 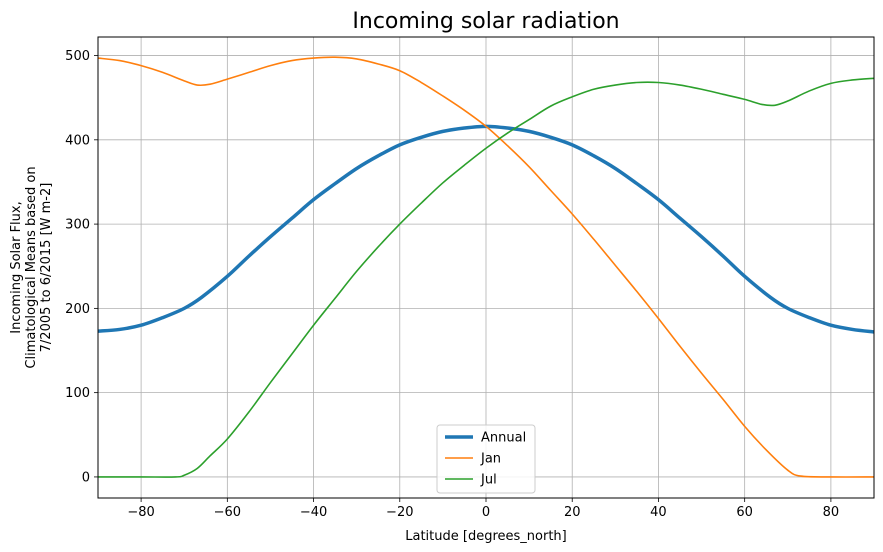 What do you see at coordinates (399, 512) in the screenshot?
I see `x-tick-label: −20` at bounding box center [399, 512].